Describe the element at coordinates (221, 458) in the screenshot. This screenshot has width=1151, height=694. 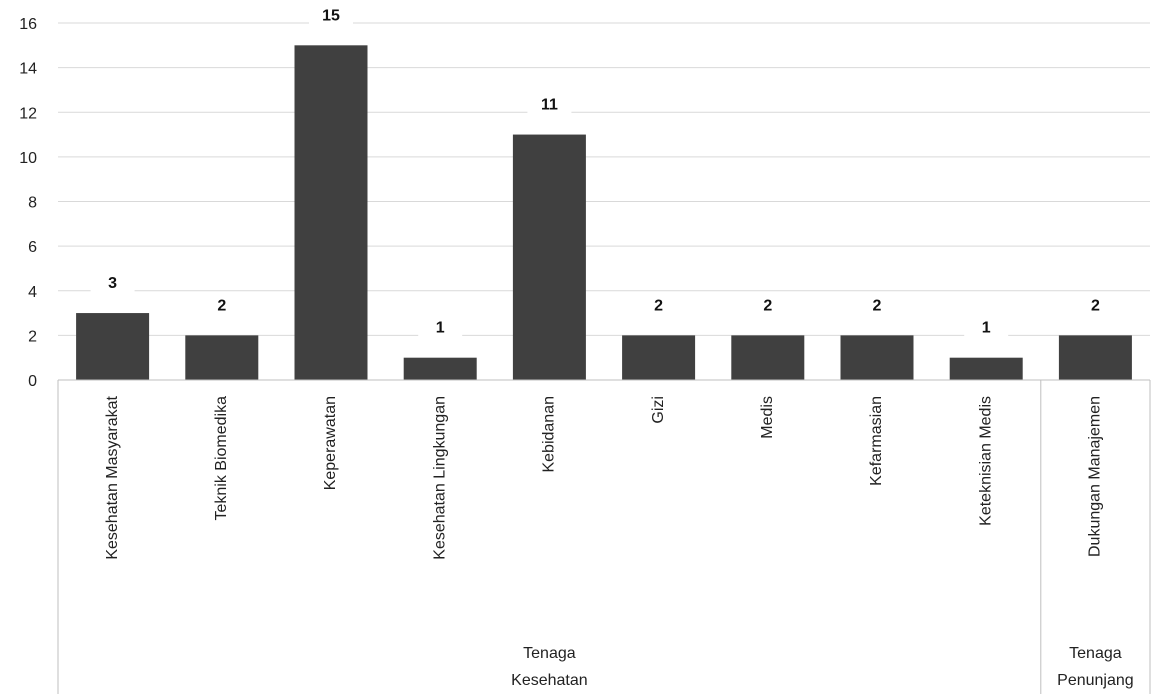
I see `x-category-label: Teknik Biomedika` at that location.